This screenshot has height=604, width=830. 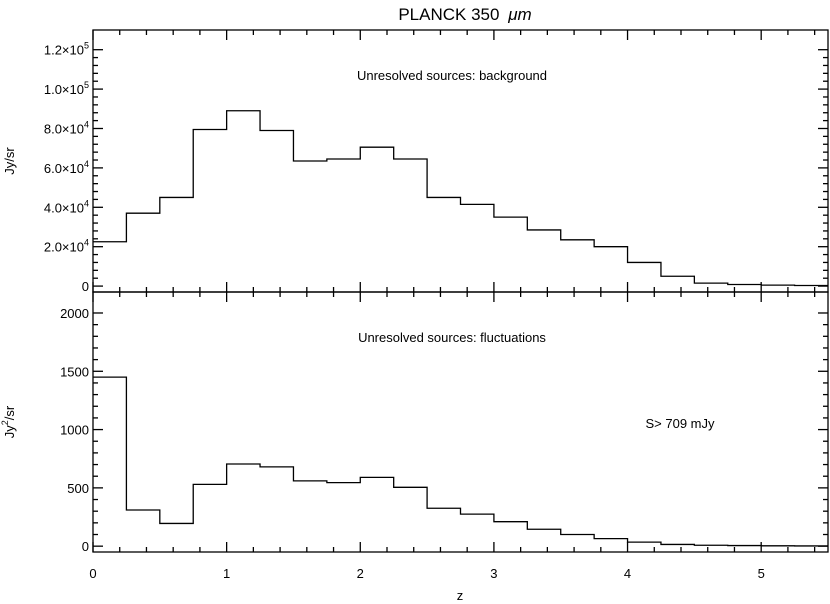 I want to click on xtick-label: 2, so click(x=360, y=573).